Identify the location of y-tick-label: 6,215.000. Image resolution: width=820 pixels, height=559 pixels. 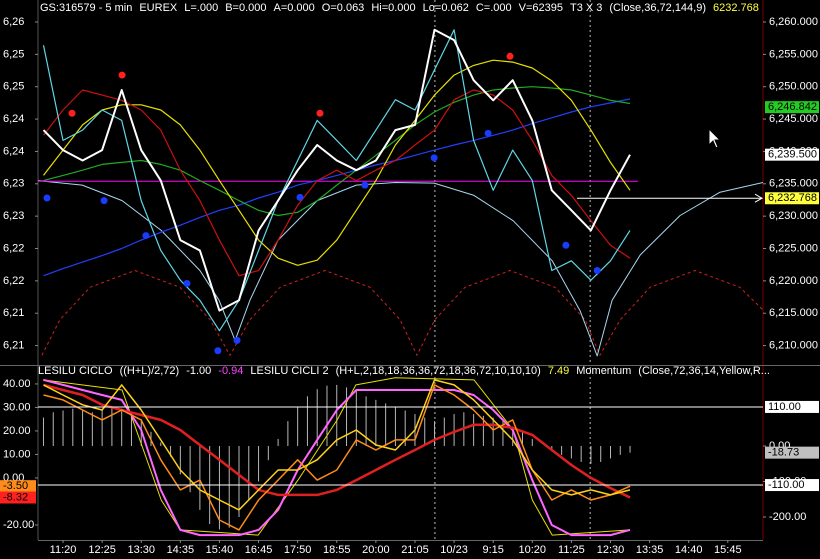
(793, 313).